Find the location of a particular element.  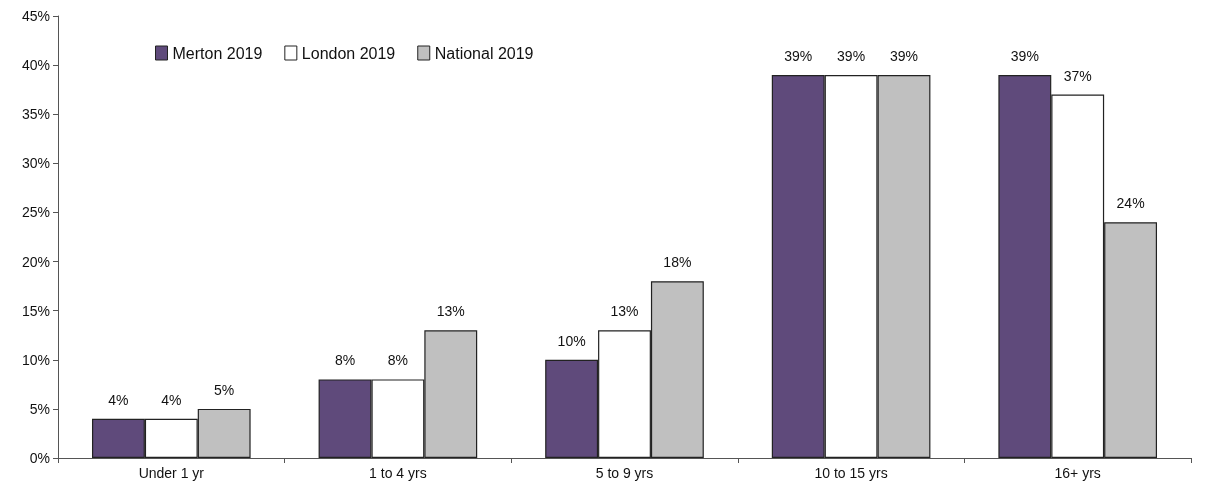

data-label: 5% is located at coordinates (224, 389).